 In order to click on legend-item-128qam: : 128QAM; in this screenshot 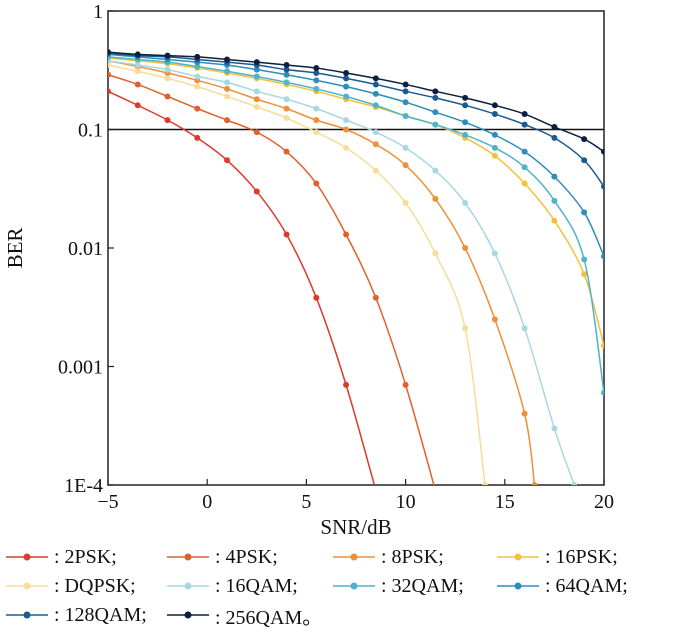, I will do `click(75, 615)`.